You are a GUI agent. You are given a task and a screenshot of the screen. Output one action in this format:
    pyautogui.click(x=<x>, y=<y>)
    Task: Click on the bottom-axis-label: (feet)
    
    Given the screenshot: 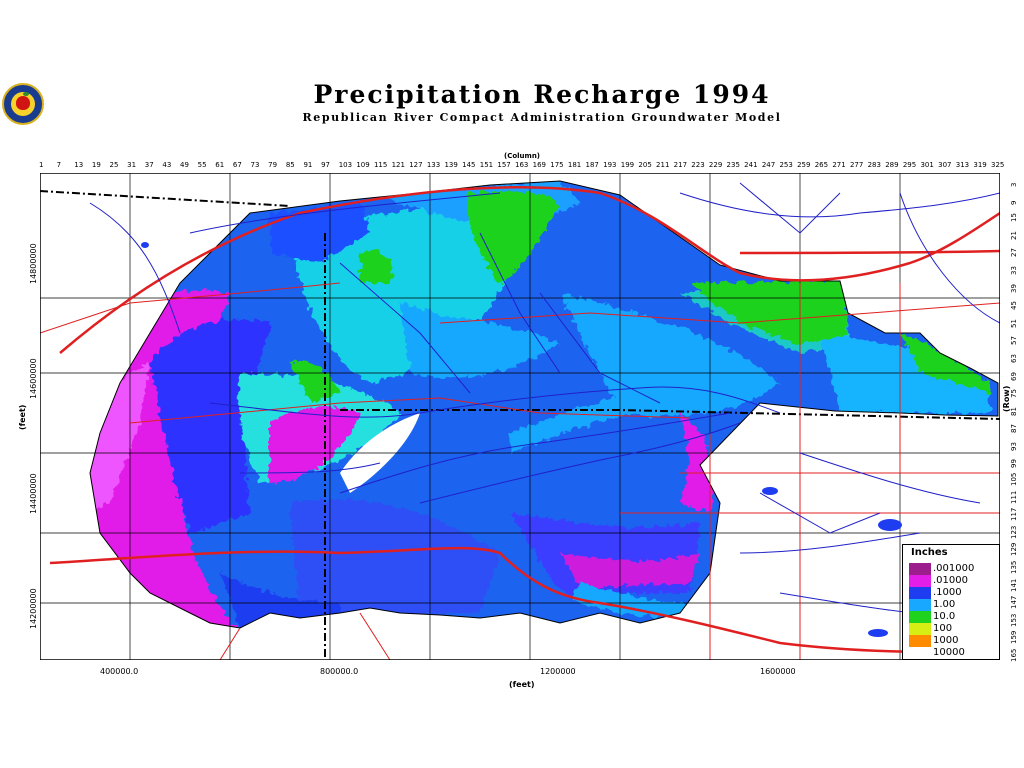 What is the action you would take?
    pyautogui.click(x=522, y=684)
    